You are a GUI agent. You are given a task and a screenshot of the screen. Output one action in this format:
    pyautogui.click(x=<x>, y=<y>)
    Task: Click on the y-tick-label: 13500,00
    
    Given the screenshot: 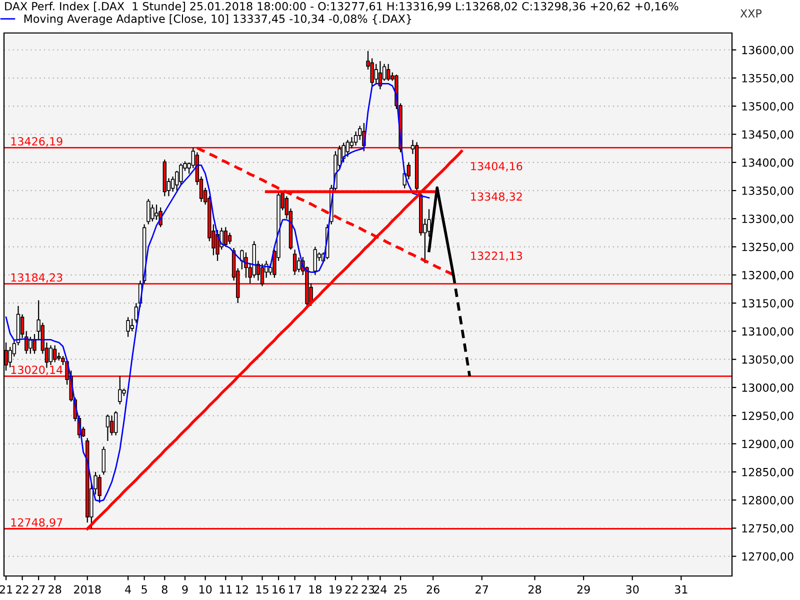 What is the action you would take?
    pyautogui.click(x=768, y=107)
    